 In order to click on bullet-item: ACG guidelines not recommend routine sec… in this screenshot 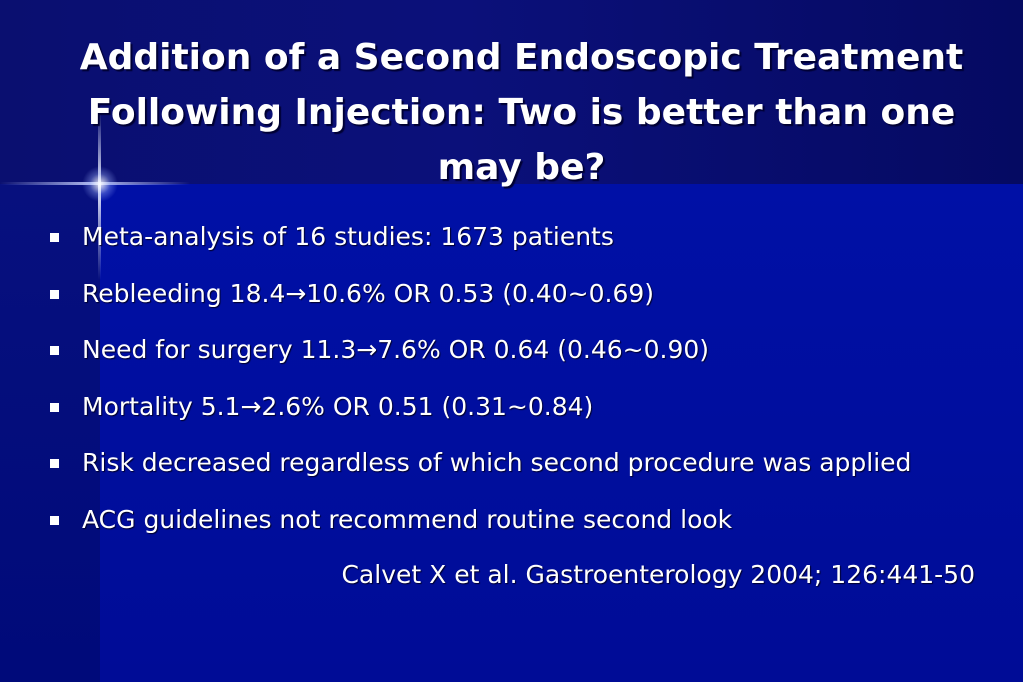, I will do `click(528, 529)`.